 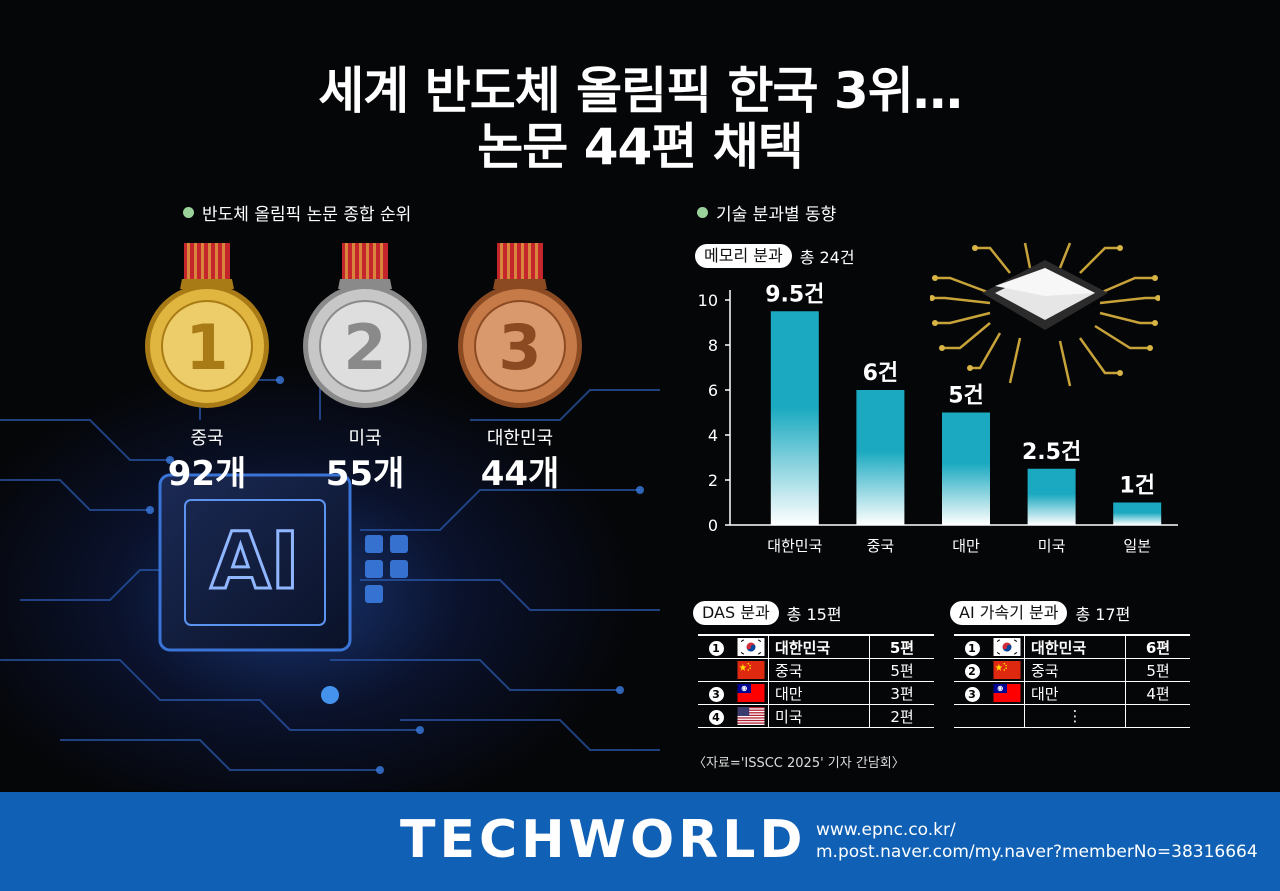 I want to click on bar-미국, so click(x=1051, y=496).